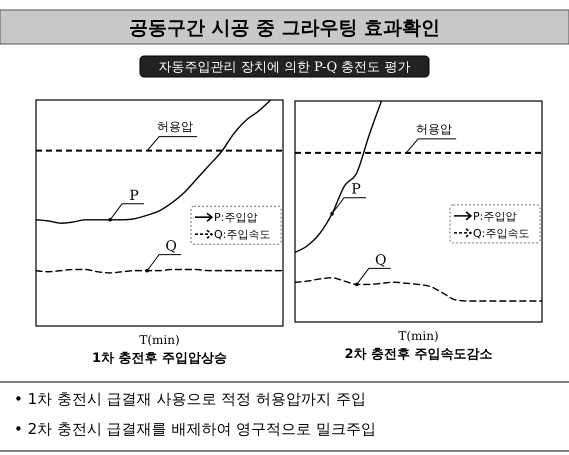 The height and width of the screenshot is (455, 569). Describe the element at coordinates (284, 28) in the screenshot. I see `text: 공동구간 시공 중 그라우팅 효과확인` at that location.